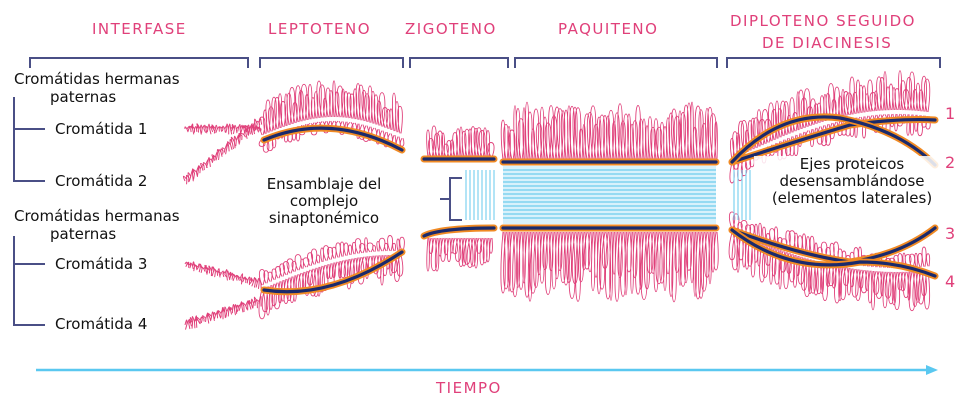  Describe the element at coordinates (451, 29) in the screenshot. I see `stage-label-zigoteno: ZIGOTENO` at that location.